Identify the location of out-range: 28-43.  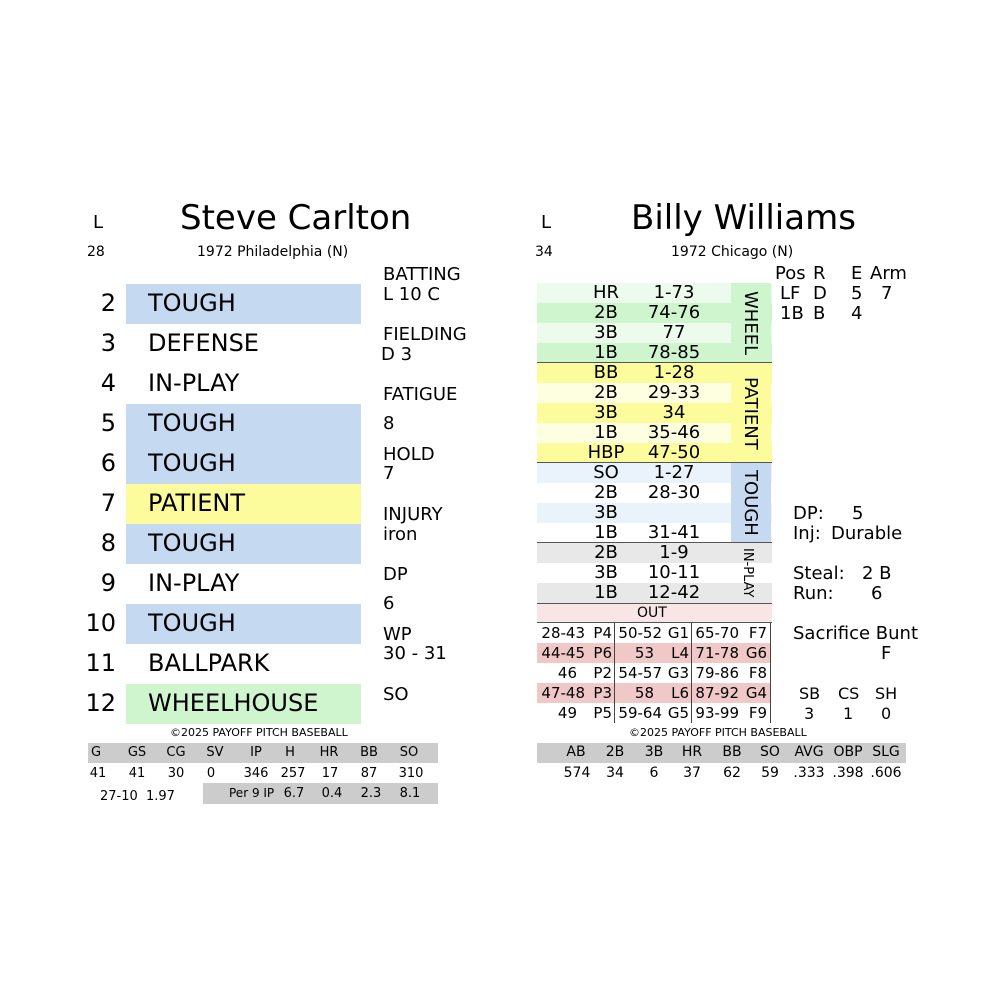
(563, 633).